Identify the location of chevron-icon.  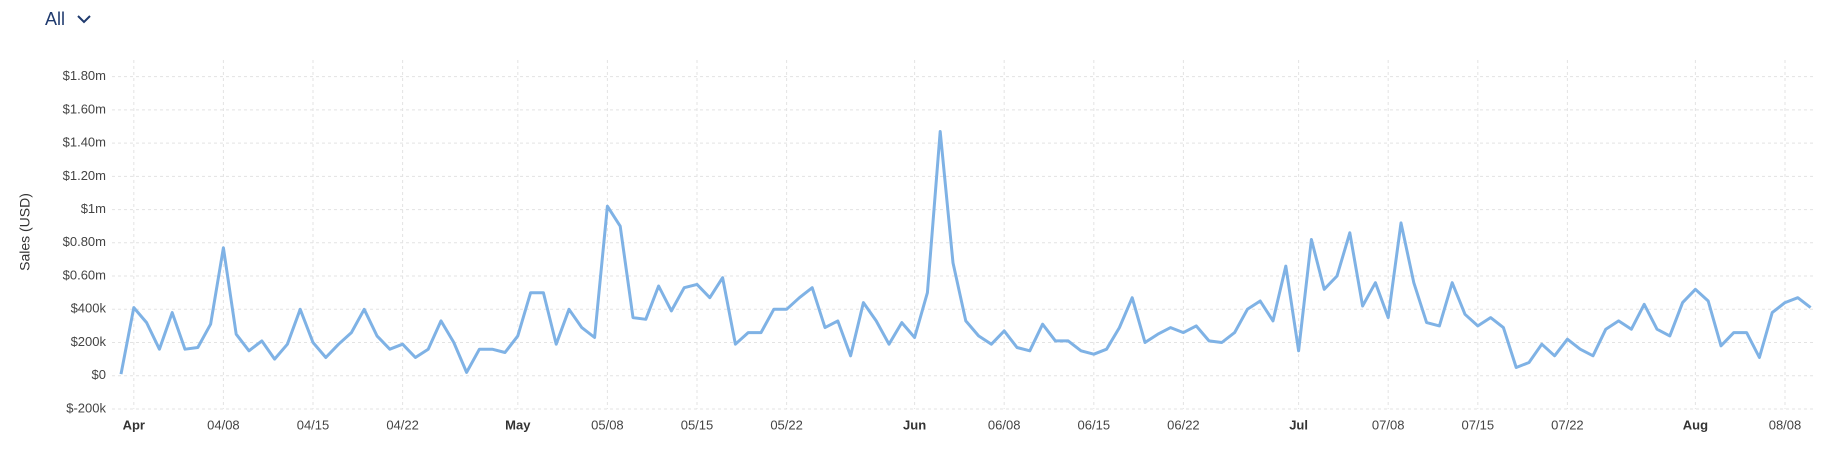
(84, 19).